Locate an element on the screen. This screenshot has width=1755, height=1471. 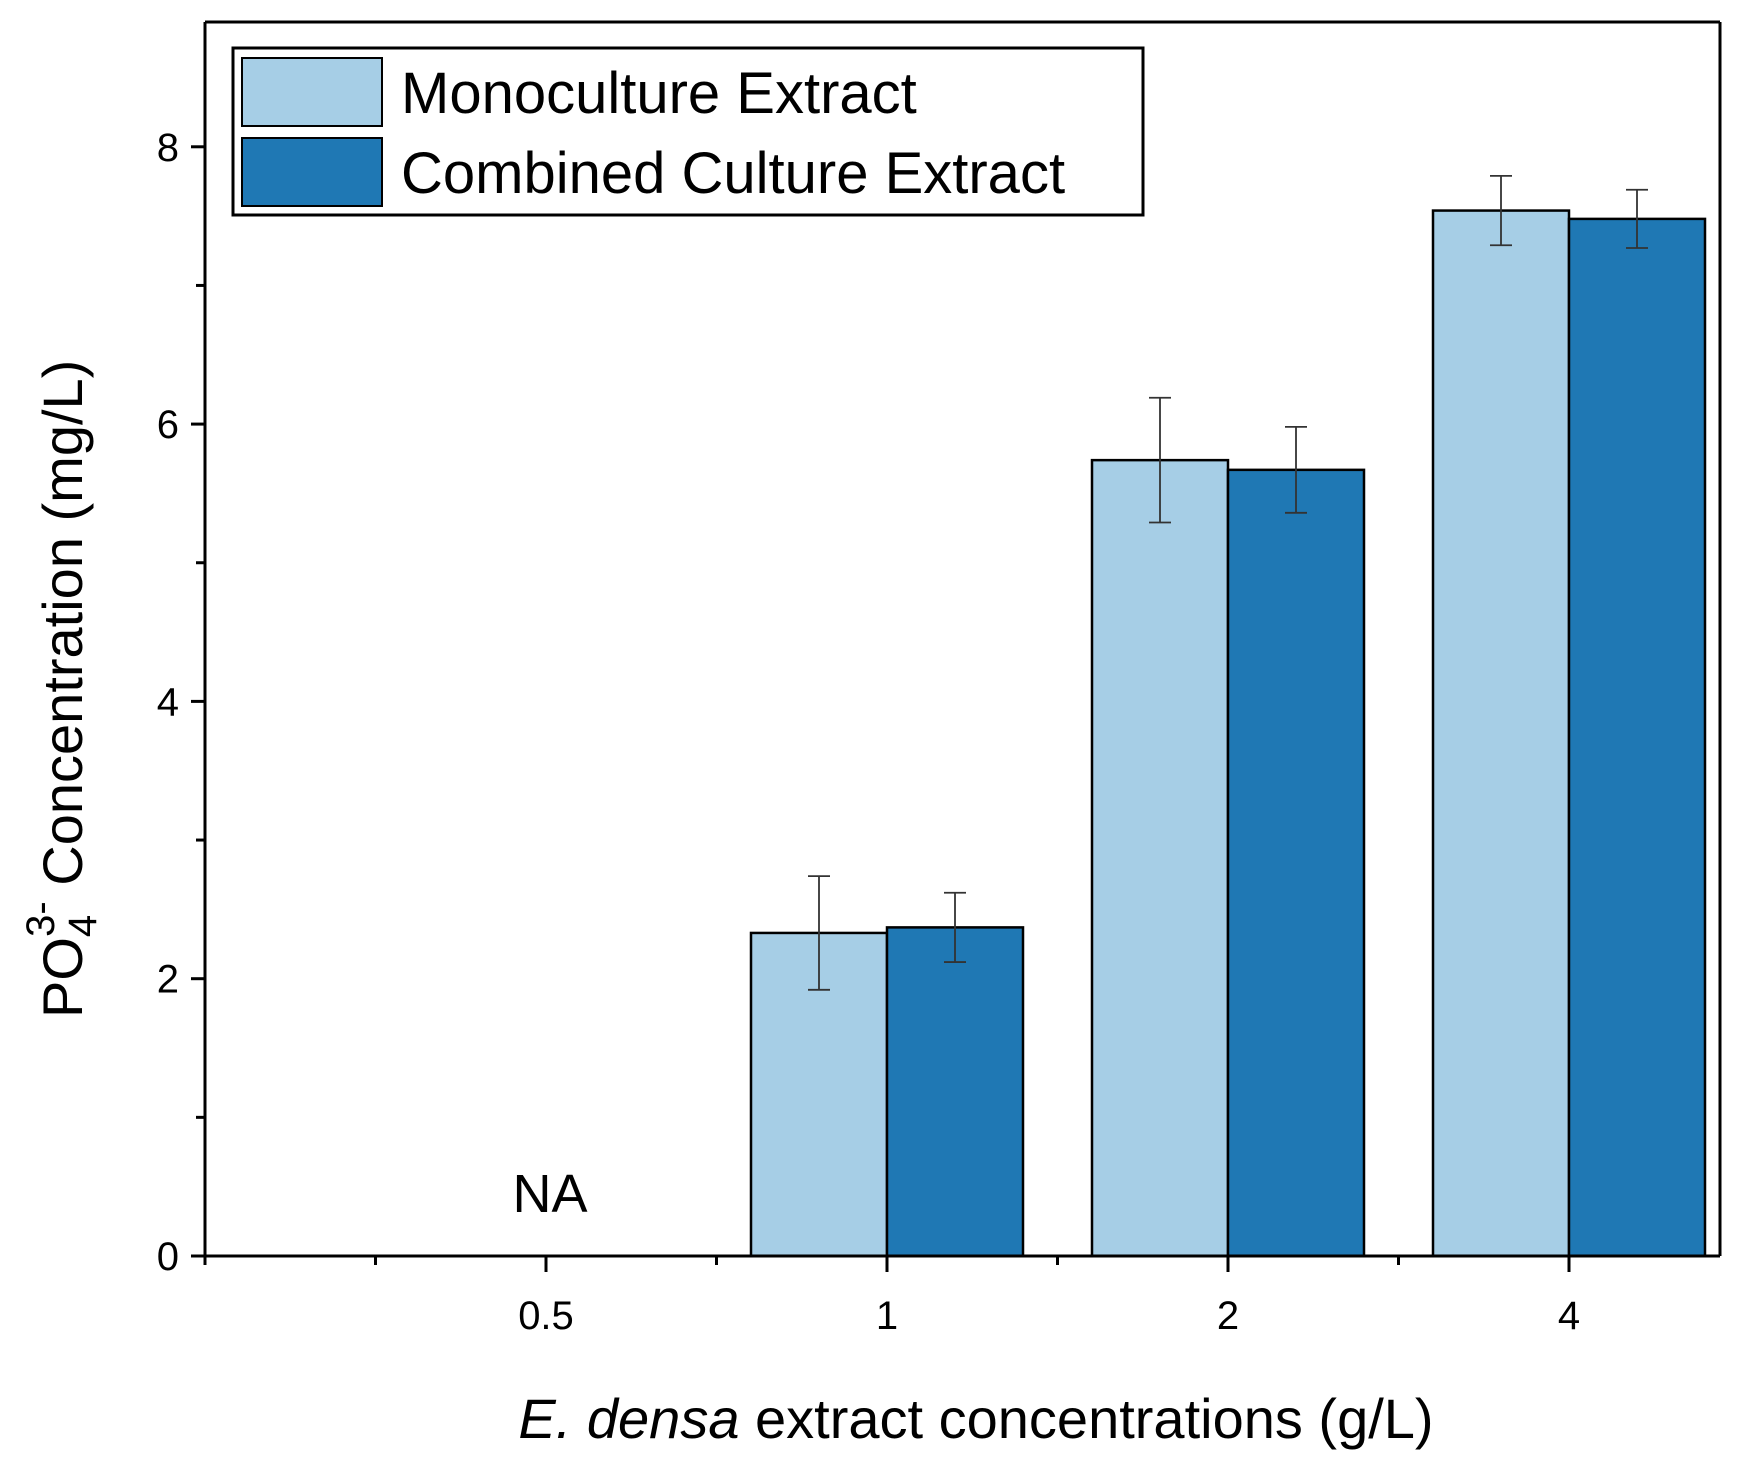
legend-box is located at coordinates (688, 131).